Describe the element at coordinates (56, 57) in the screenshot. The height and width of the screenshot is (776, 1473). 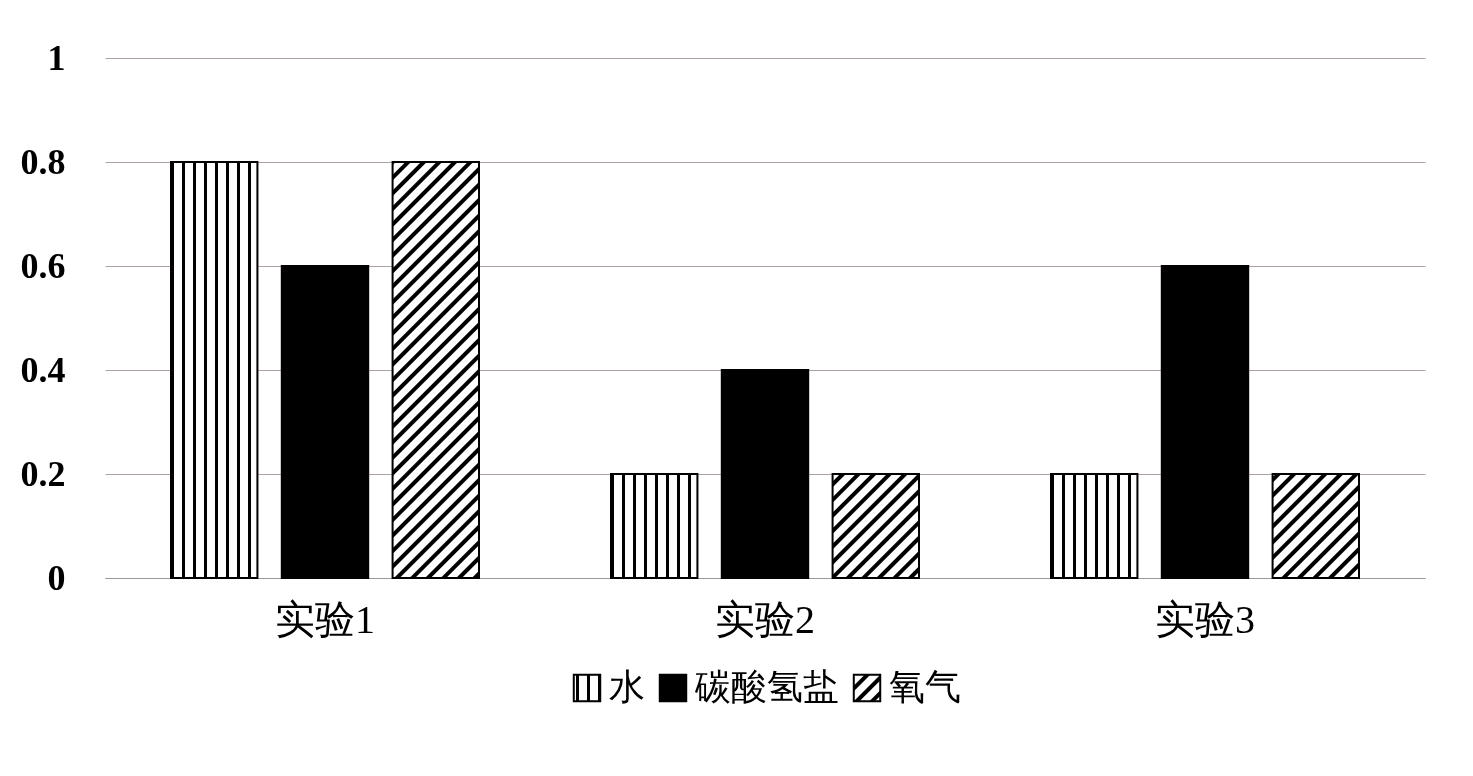
I see `y-tick-label: 1` at that location.